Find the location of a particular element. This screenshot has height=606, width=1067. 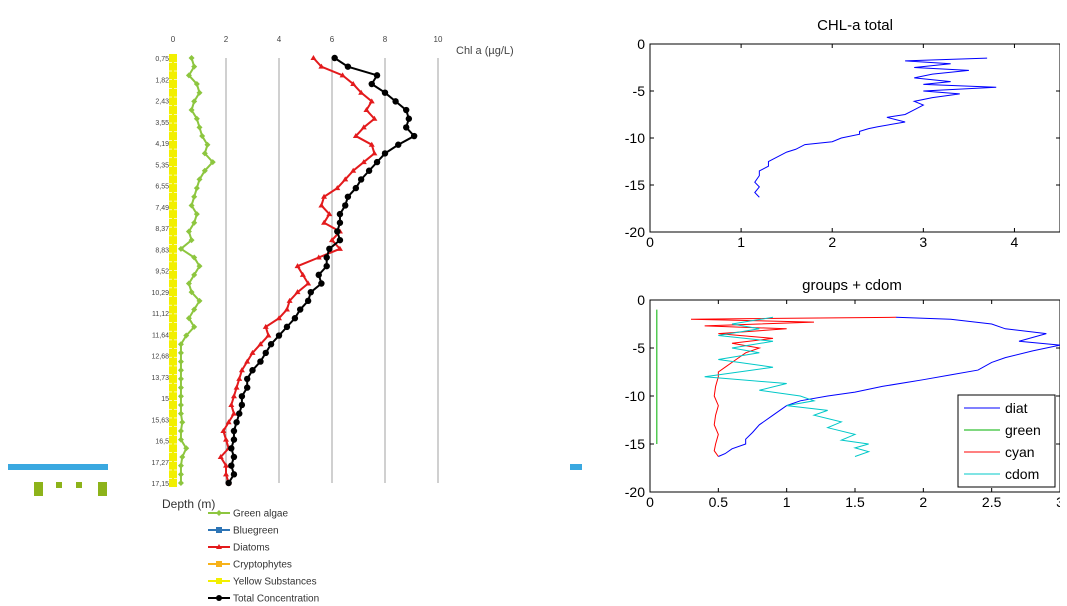

vertical-grid is located at coordinates (332, 270).